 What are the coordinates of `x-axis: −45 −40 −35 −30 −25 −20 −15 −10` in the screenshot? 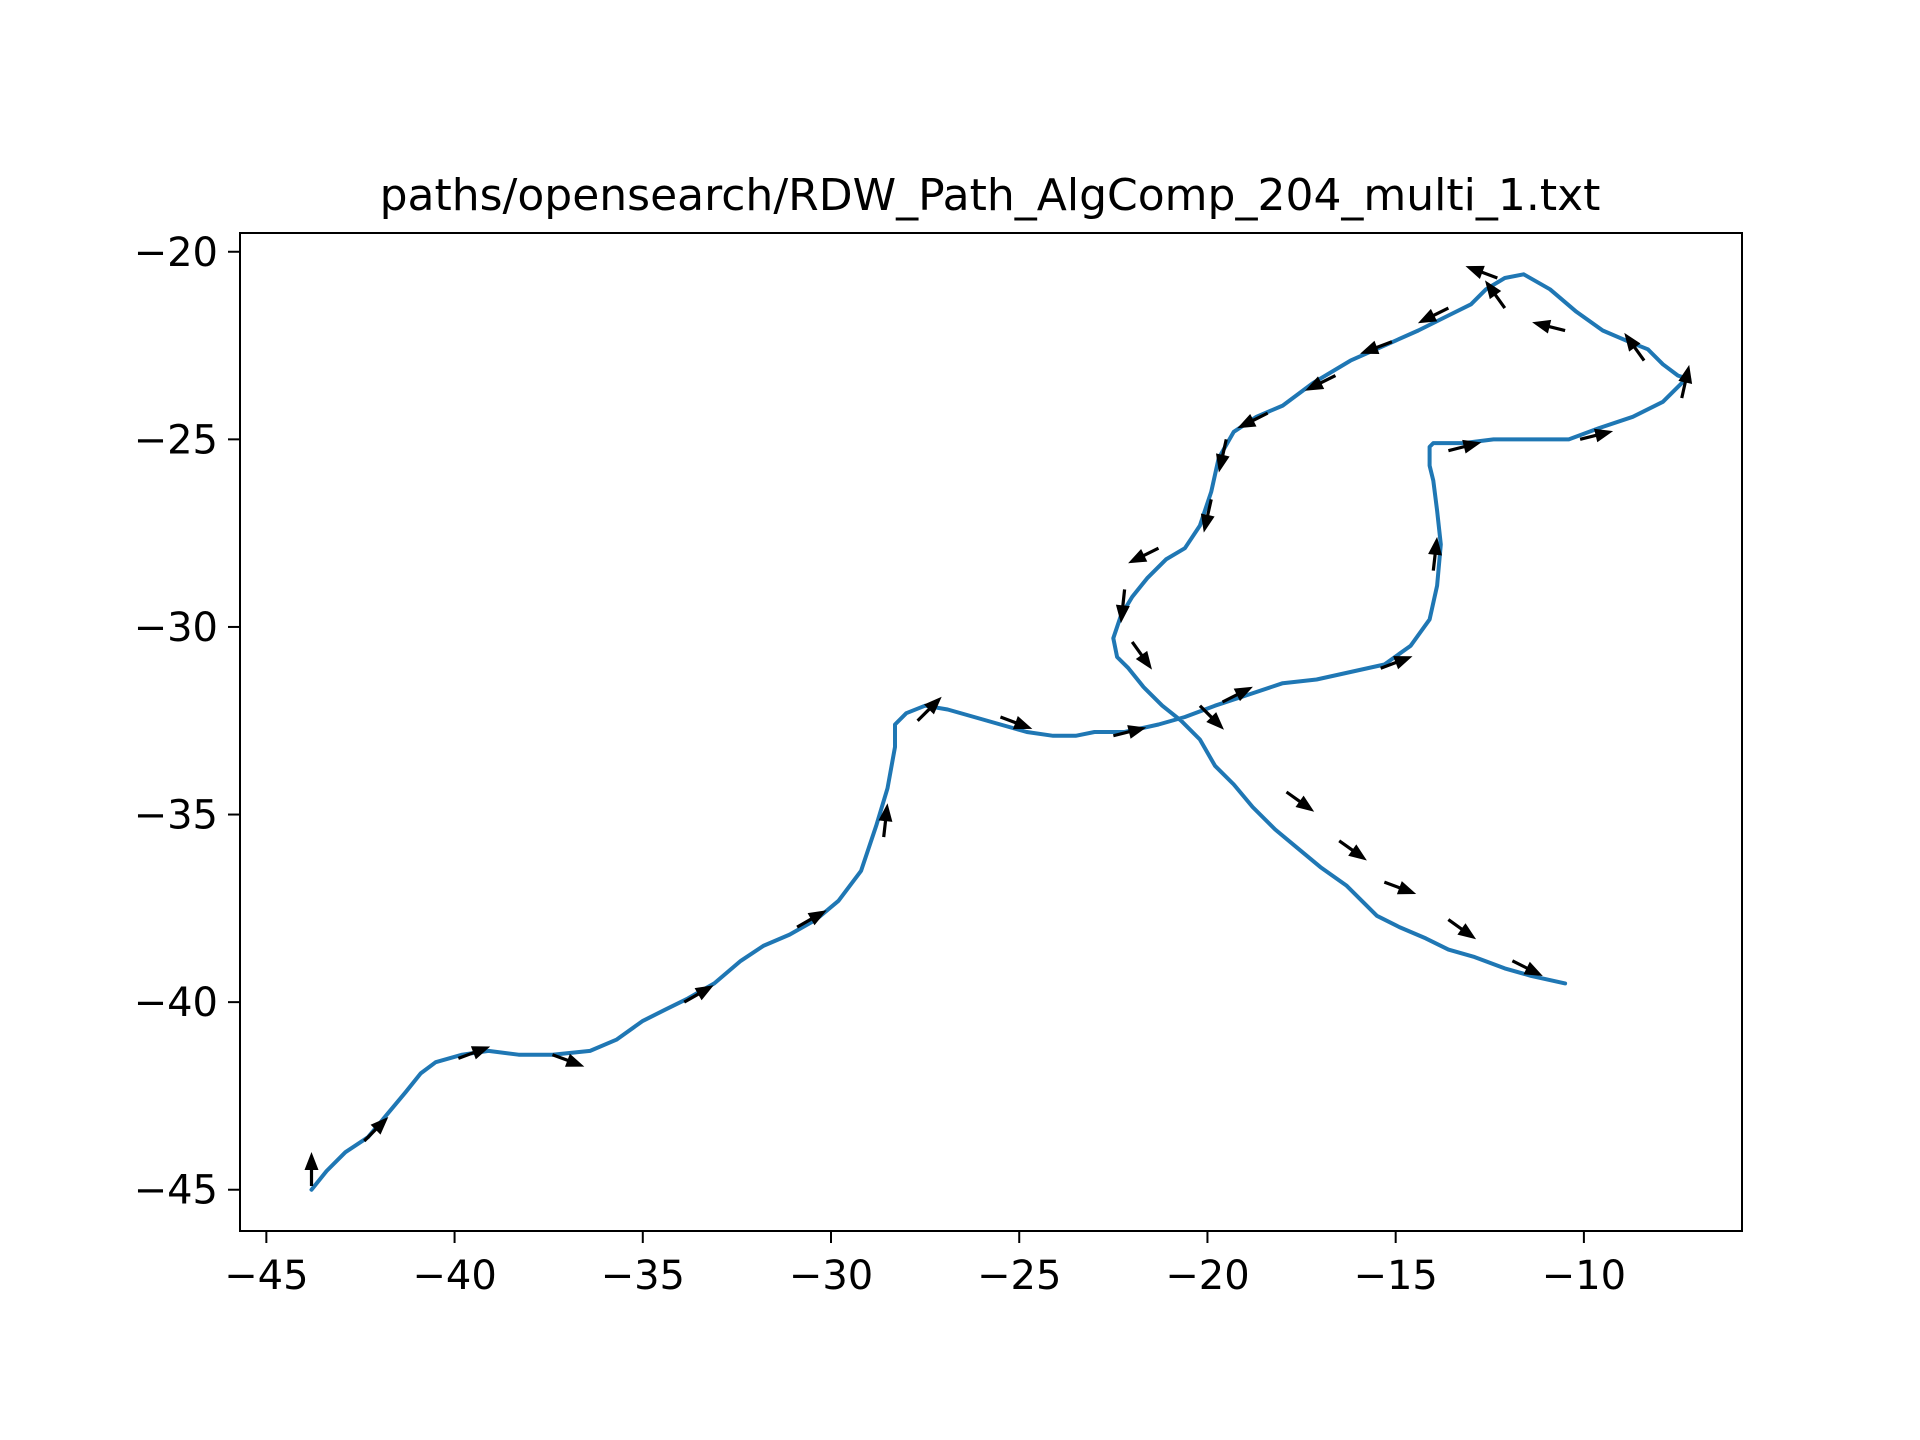 It's located at (925, 1265).